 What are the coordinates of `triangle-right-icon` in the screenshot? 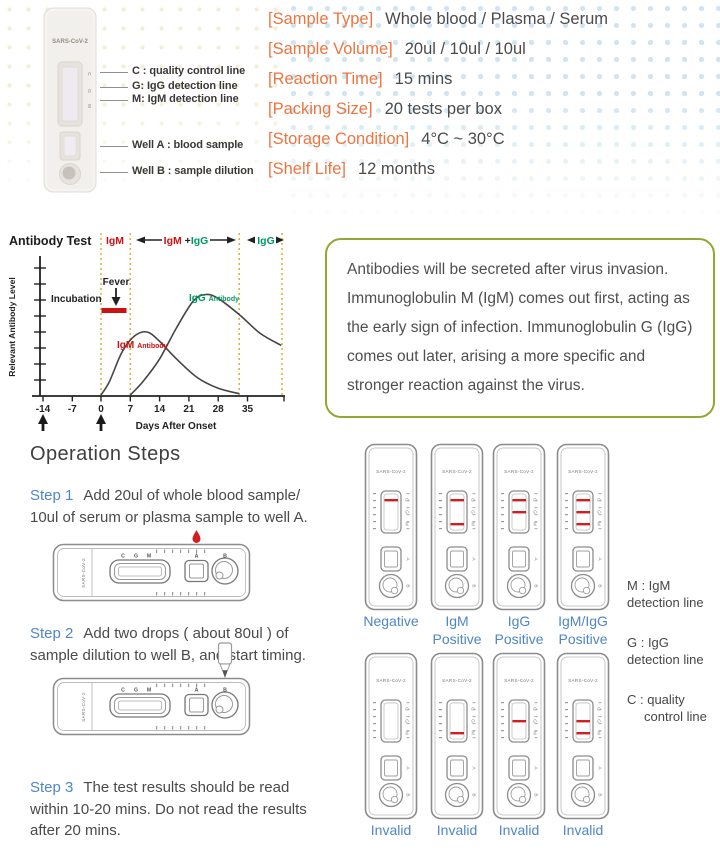 It's located at (280, 240).